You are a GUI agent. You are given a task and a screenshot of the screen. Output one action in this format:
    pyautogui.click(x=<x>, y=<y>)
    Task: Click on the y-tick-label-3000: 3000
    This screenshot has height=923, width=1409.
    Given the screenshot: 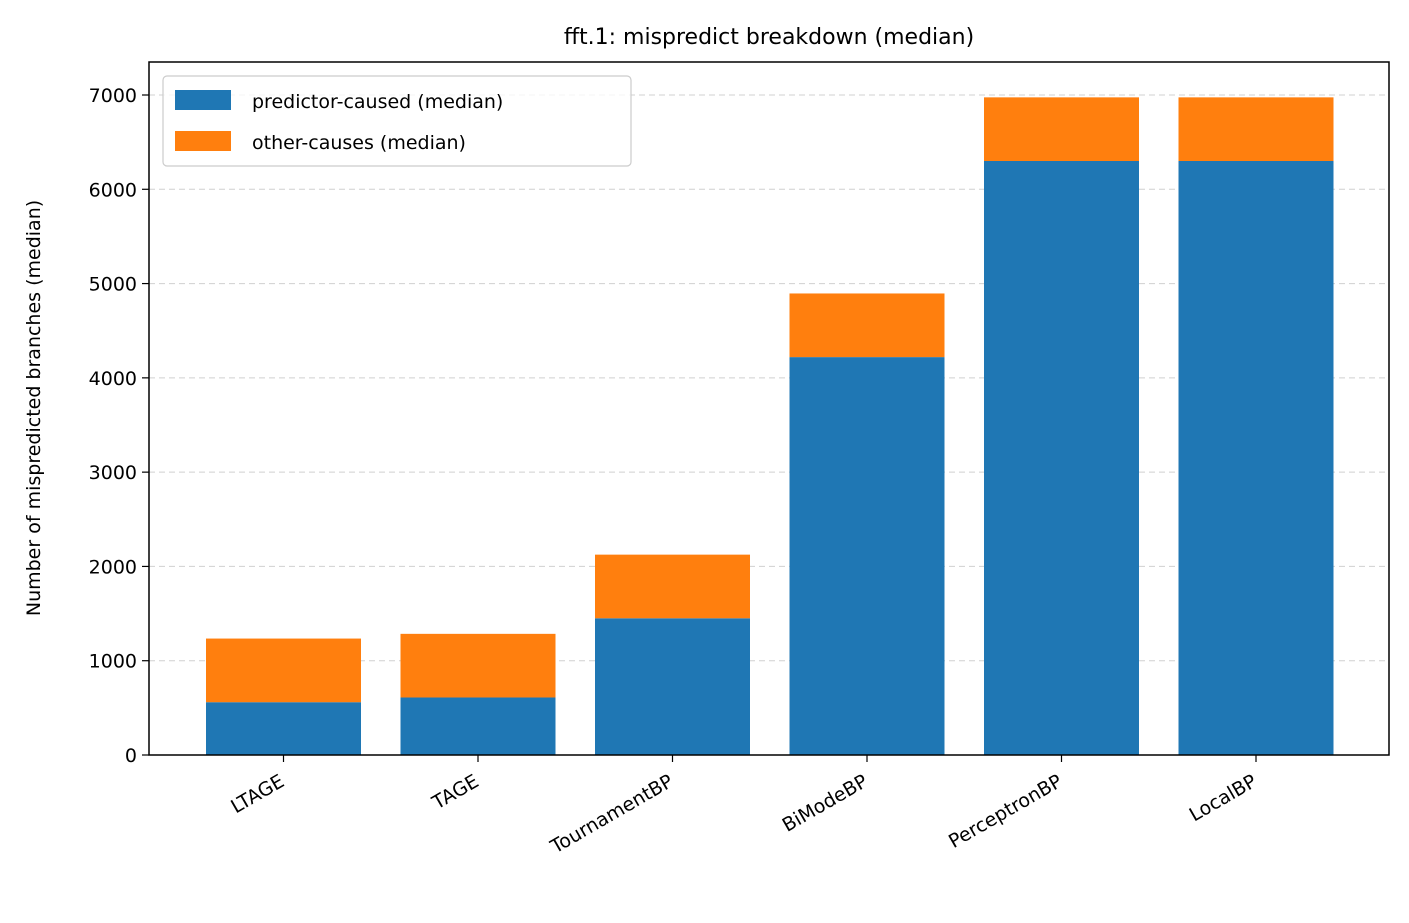 What is the action you would take?
    pyautogui.click(x=113, y=473)
    